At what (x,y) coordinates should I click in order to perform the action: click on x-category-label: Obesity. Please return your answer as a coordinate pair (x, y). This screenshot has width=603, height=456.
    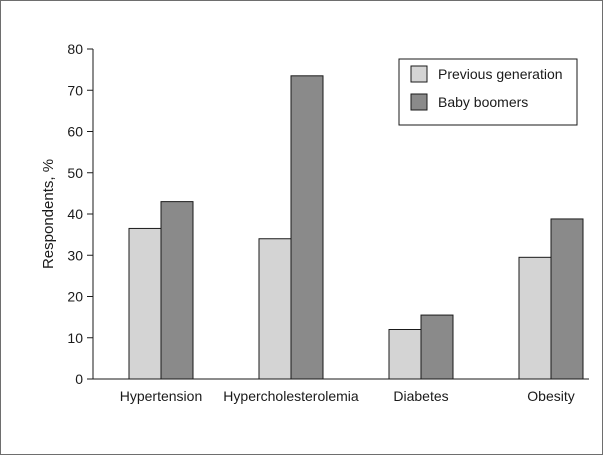
    Looking at the image, I should click on (550, 396).